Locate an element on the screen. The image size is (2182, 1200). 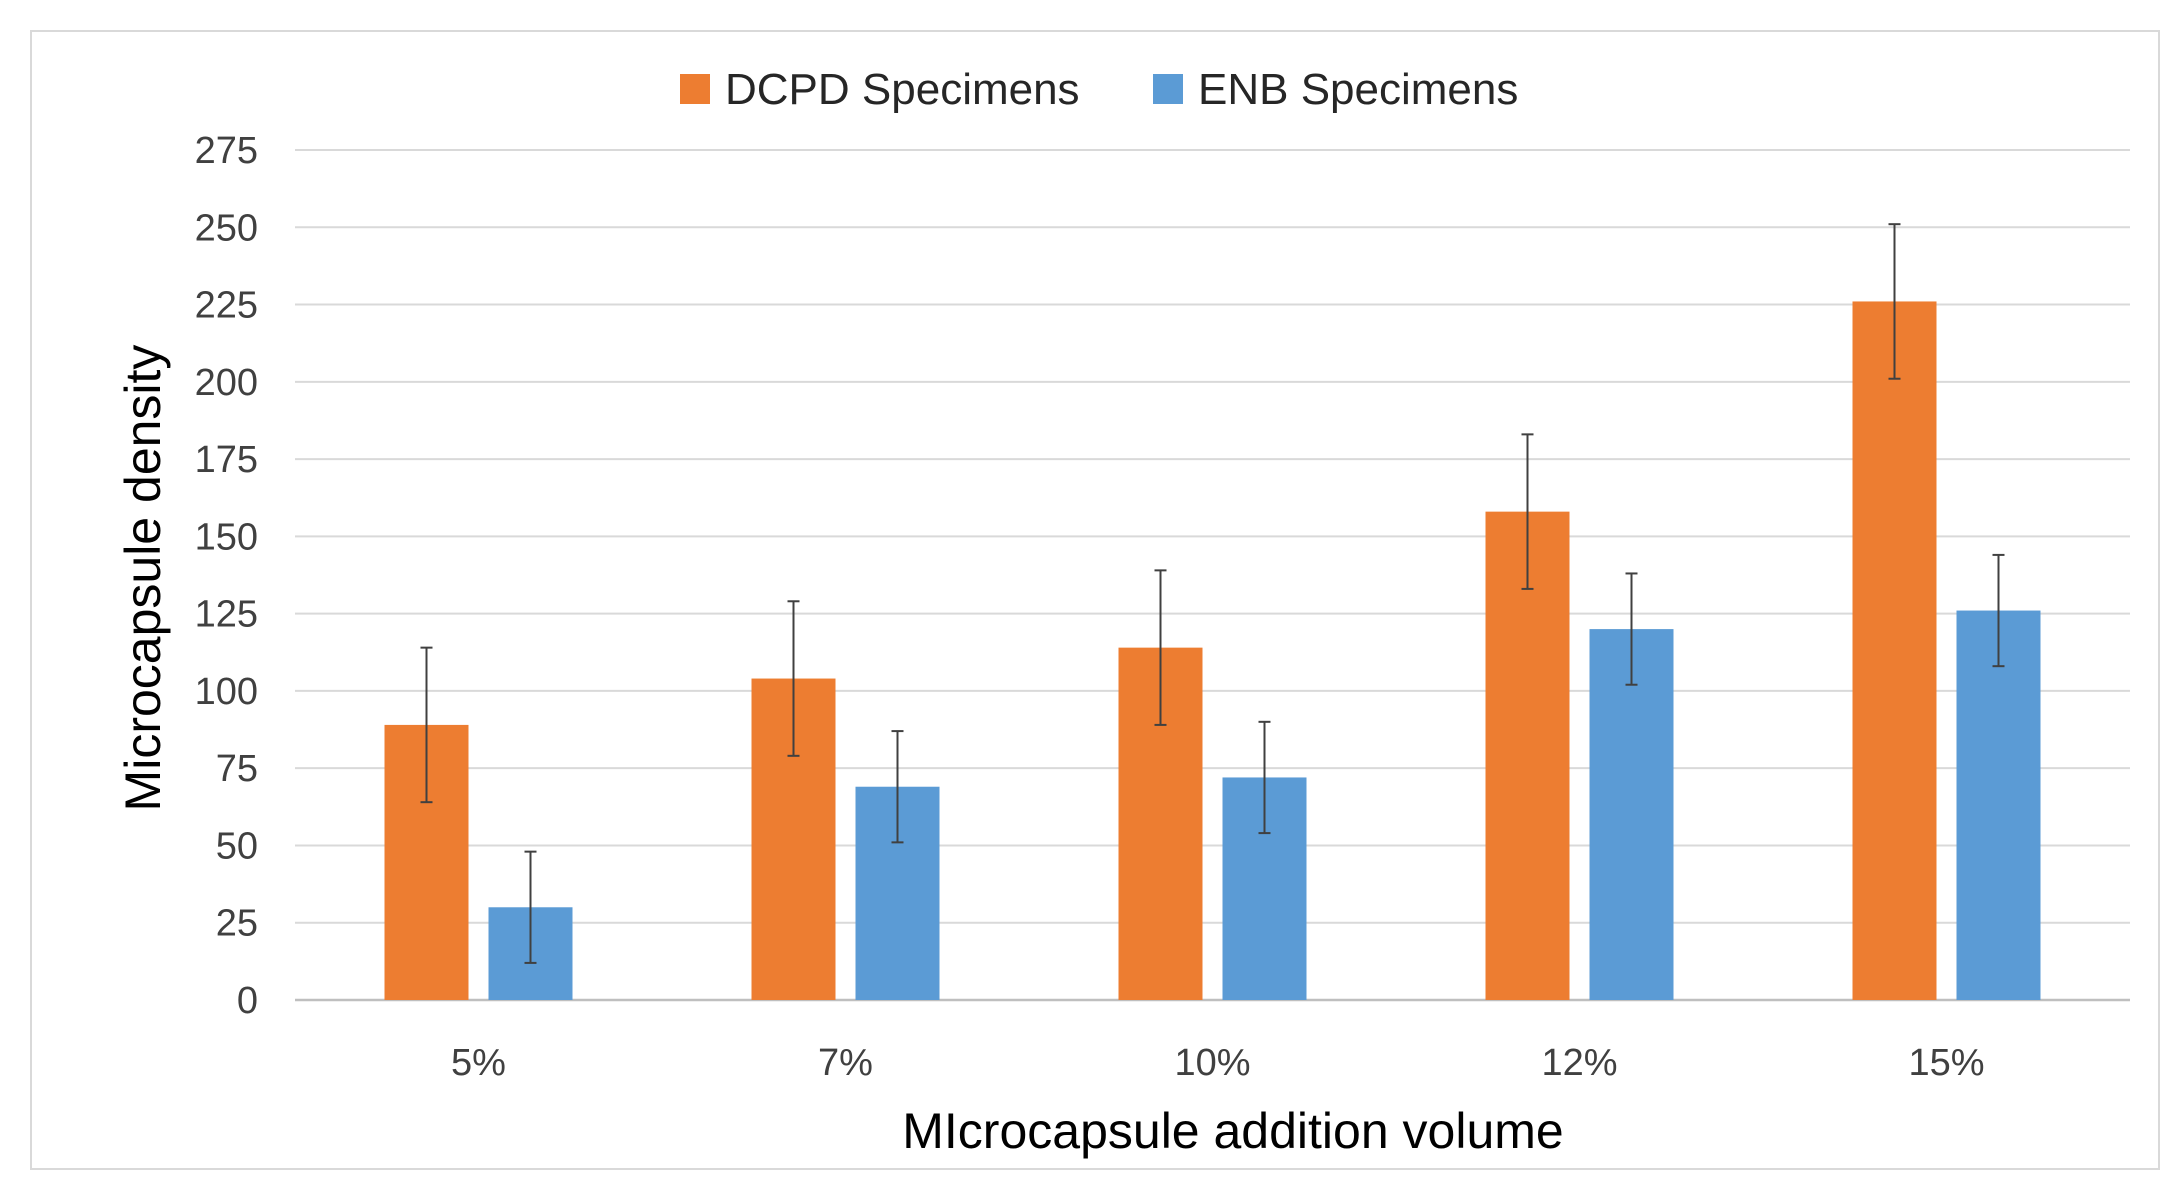
legend-label: ENB Specimens is located at coordinates (1358, 89).